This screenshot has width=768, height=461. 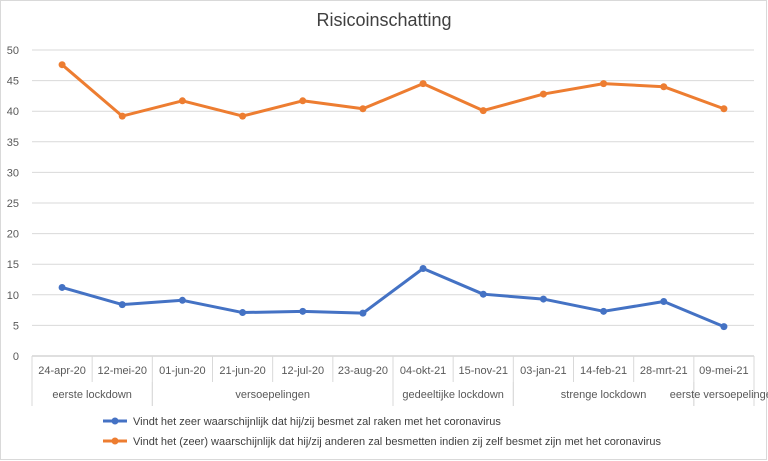 I want to click on chart-title: Risicoinschatting, so click(x=384, y=20).